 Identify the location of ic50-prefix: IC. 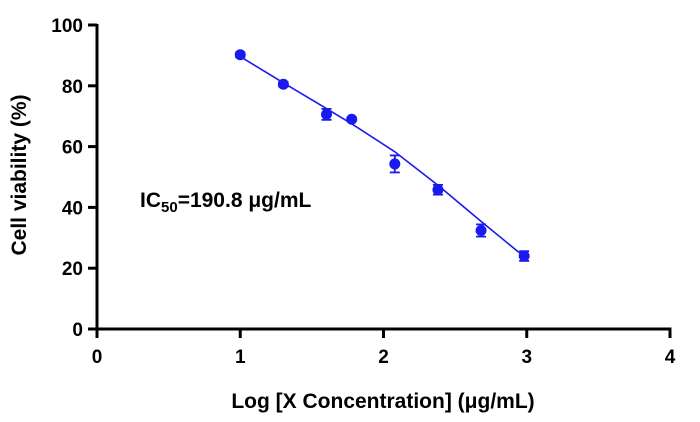
(150, 200).